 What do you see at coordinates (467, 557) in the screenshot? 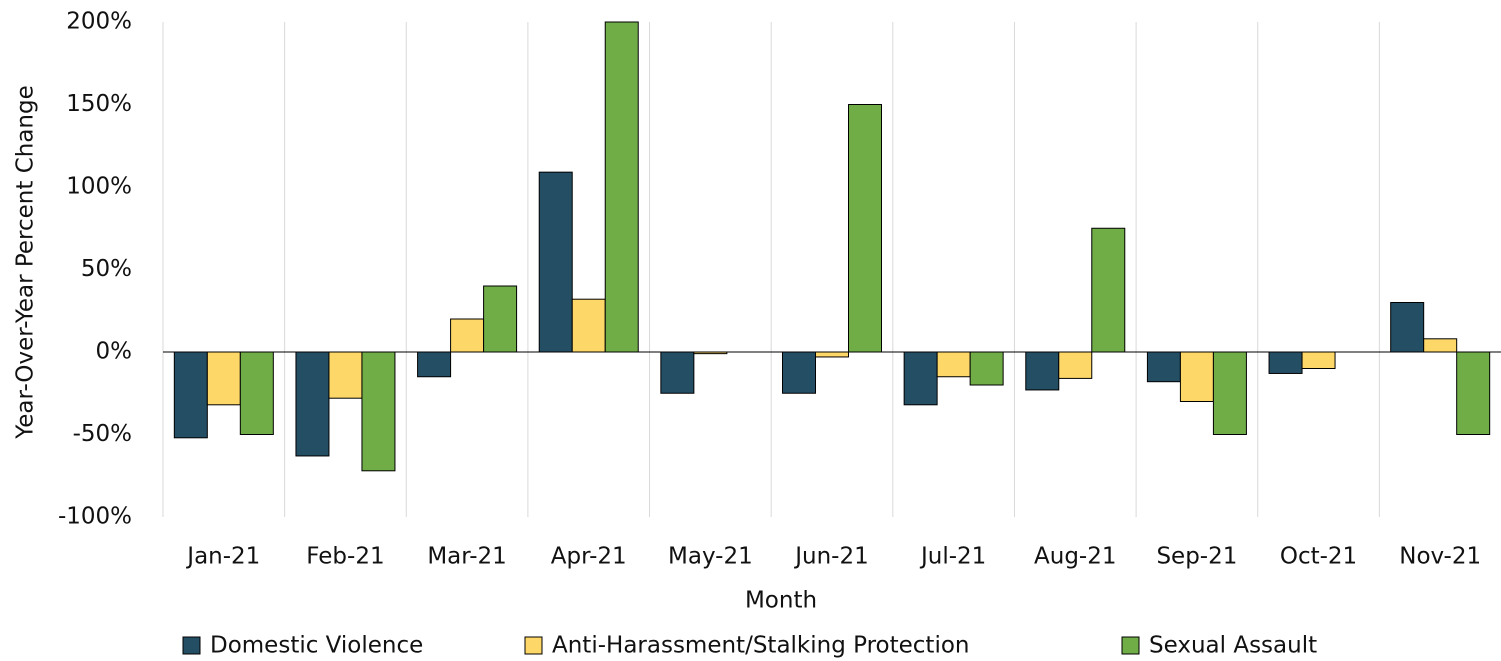
I see `x-tick-label: Mar-21` at bounding box center [467, 557].